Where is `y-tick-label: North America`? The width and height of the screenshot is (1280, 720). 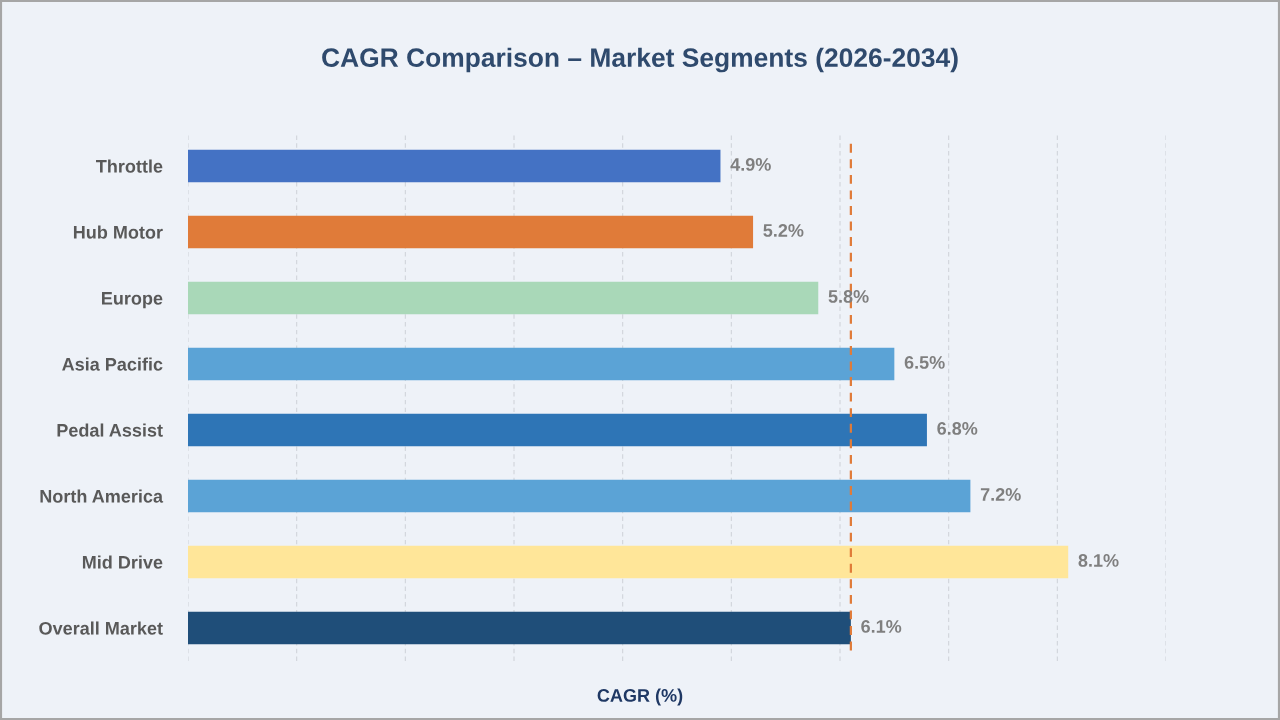 y-tick-label: North America is located at coordinates (102, 496).